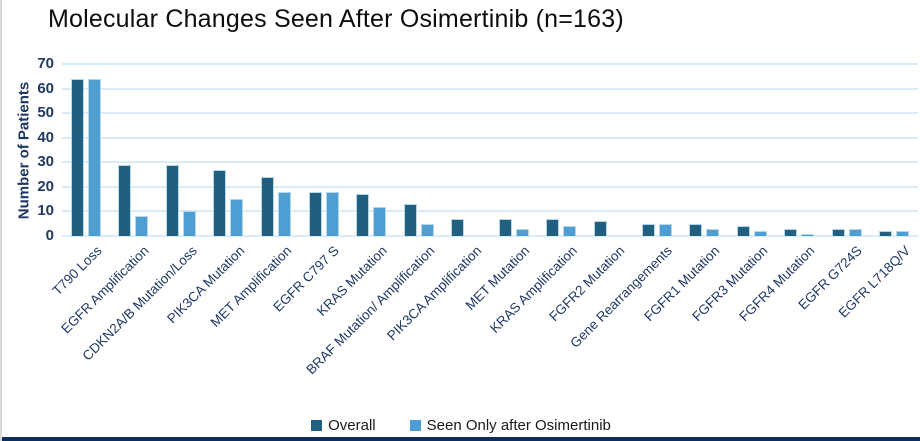 This screenshot has width=920, height=441. I want to click on y-tick-label: 40, so click(45, 137).